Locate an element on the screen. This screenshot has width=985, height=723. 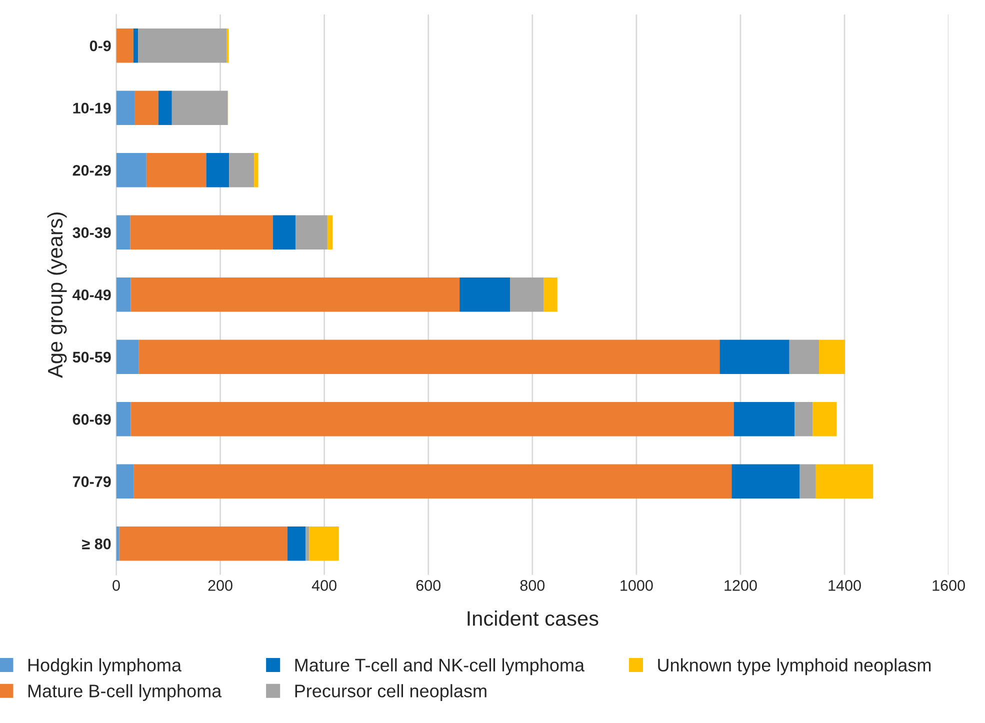
y-tick-label: 40-49 is located at coordinates (91, 294).